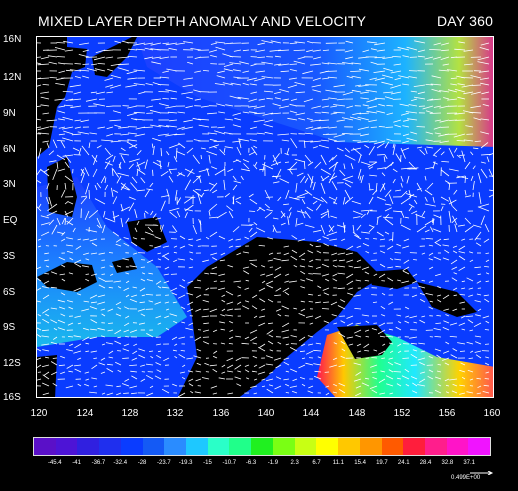 This screenshot has width=518, height=491. Describe the element at coordinates (251, 463) in the screenshot. I see `color-scale-tick: -6.3` at that location.